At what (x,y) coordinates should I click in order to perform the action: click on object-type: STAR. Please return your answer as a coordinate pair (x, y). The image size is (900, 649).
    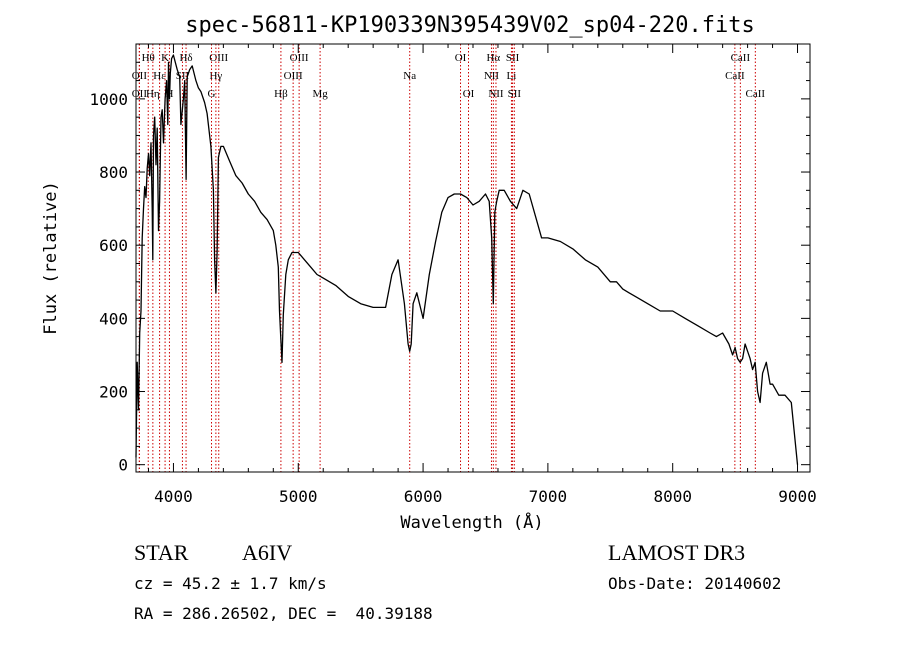
    Looking at the image, I should click on (161, 552).